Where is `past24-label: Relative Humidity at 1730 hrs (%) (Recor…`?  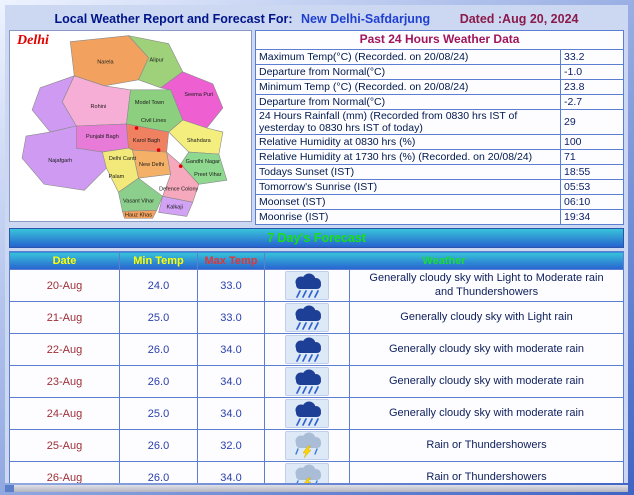
past24-label: Relative Humidity at 1730 hrs (%) (Recor… is located at coordinates (408, 157).